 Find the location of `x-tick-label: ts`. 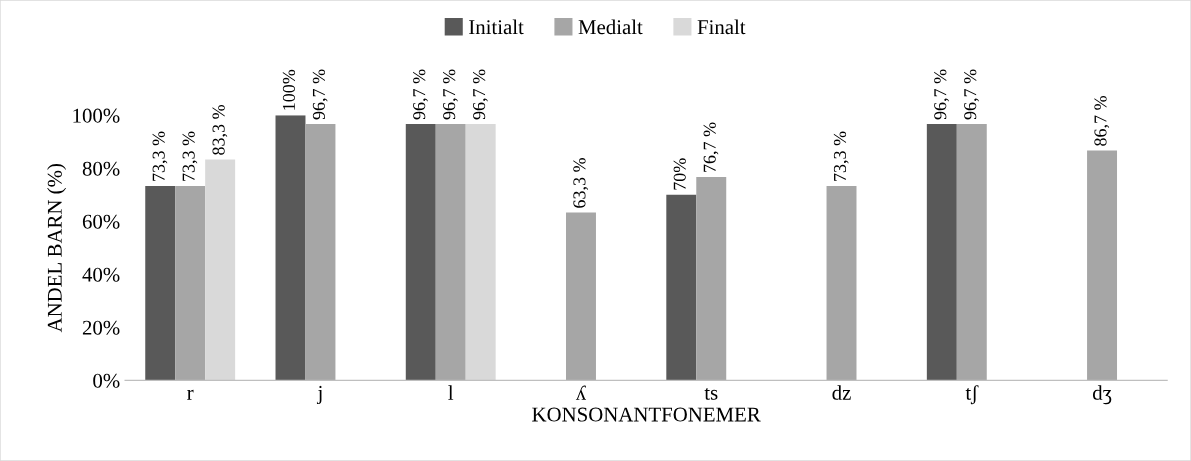

x-tick-label: ts is located at coordinates (711, 393).